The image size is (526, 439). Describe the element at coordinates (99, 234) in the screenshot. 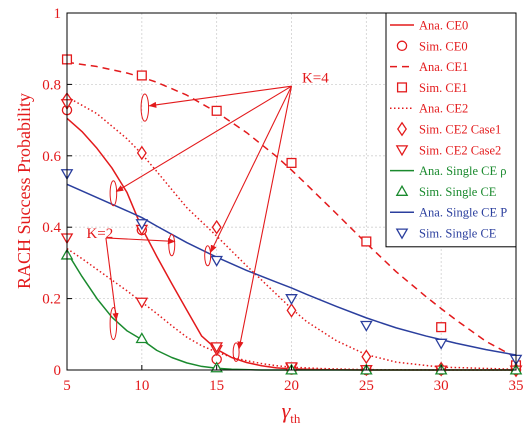

I see `annotation-label-1: K=2` at that location.